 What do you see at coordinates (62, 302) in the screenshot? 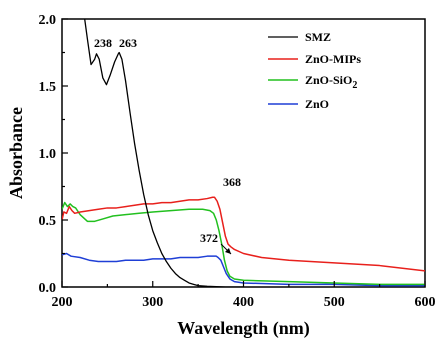
I see `x-tick-label: 200` at bounding box center [62, 302].